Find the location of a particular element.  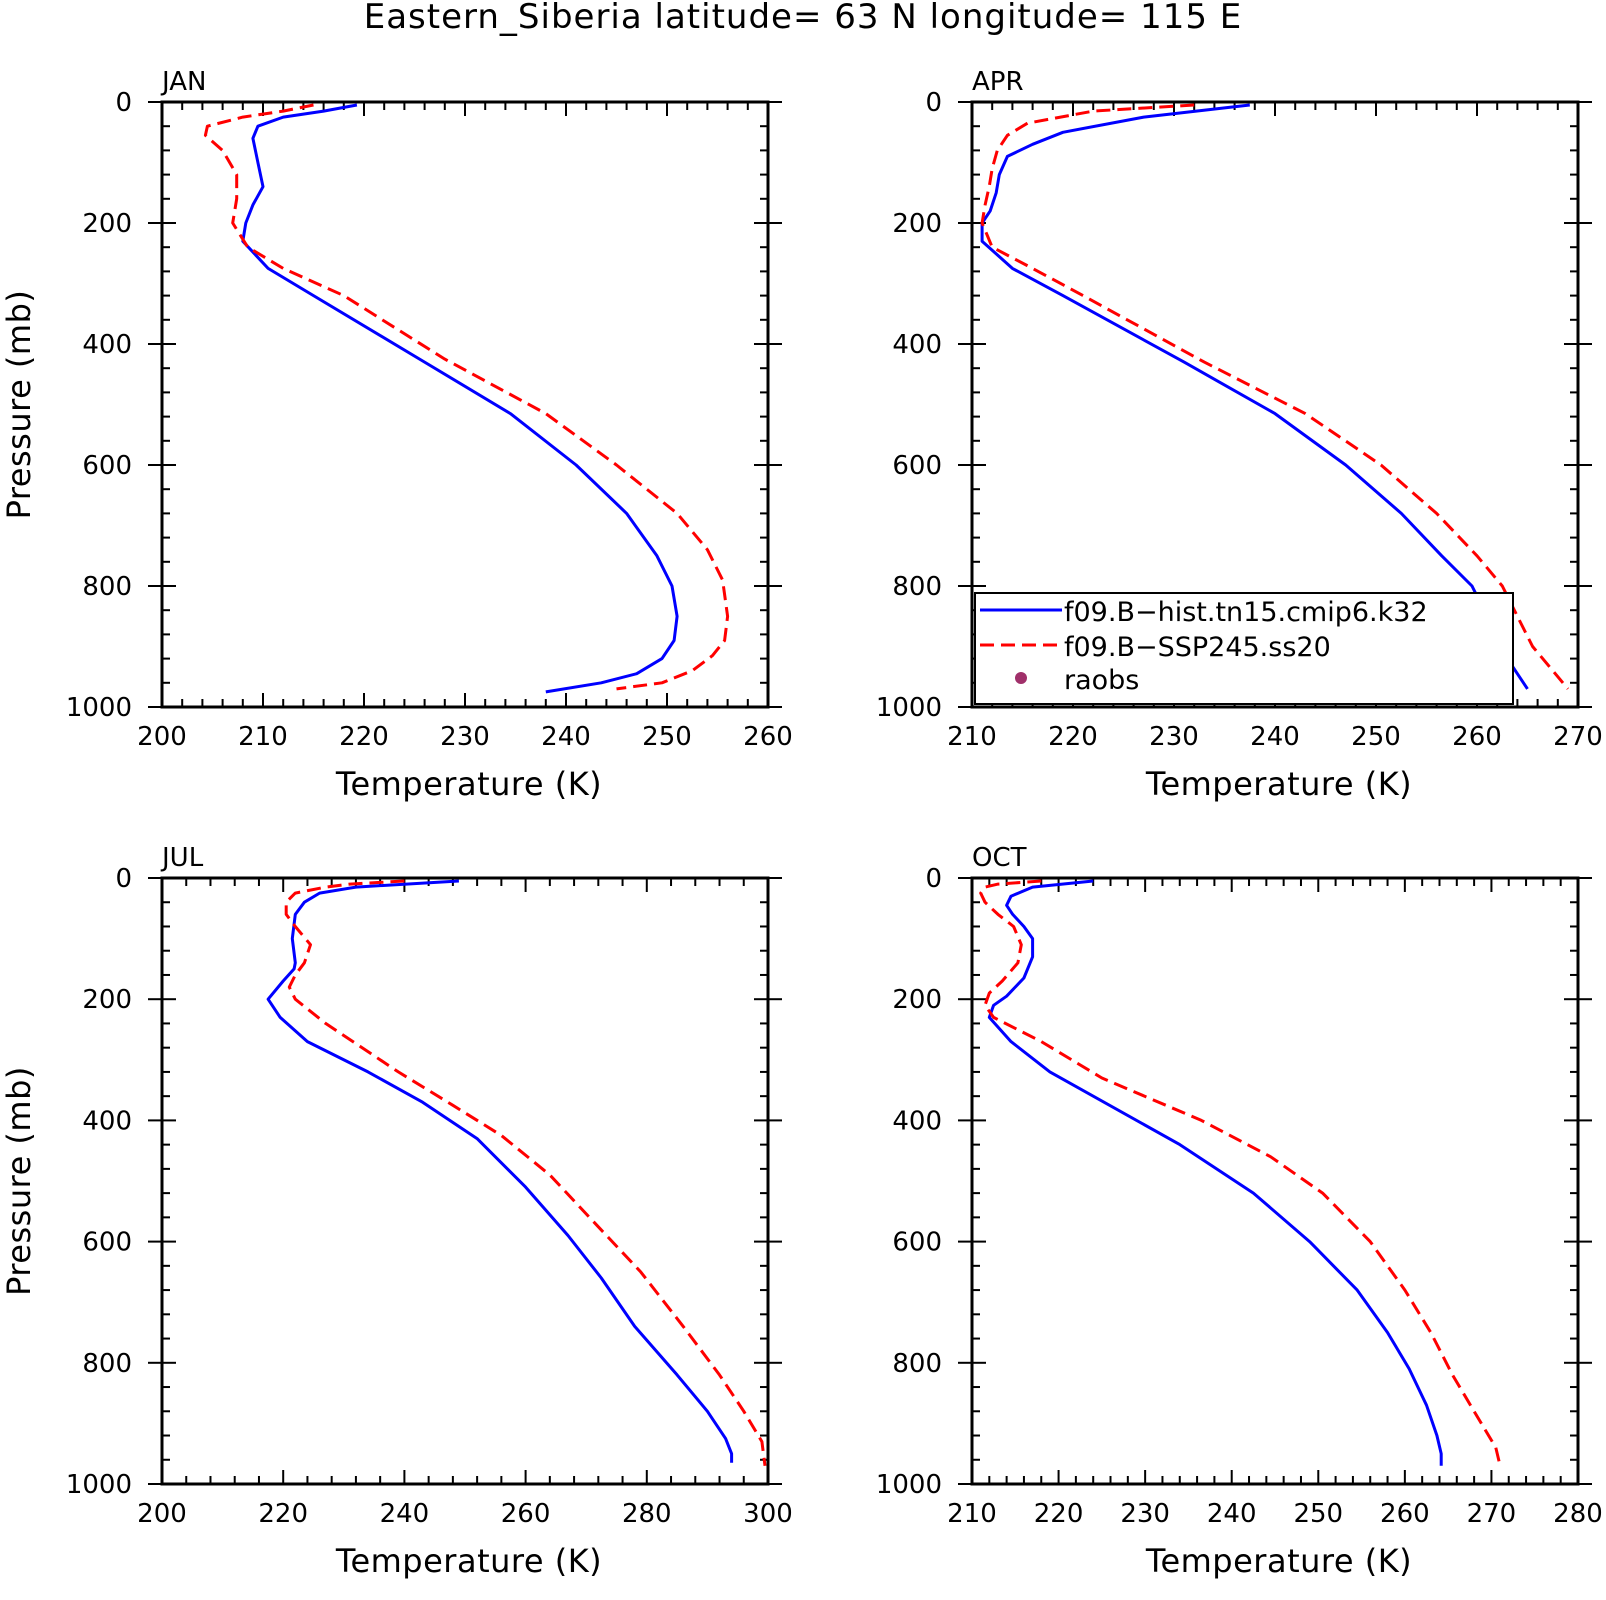

panel-label: APR is located at coordinates (998, 82).